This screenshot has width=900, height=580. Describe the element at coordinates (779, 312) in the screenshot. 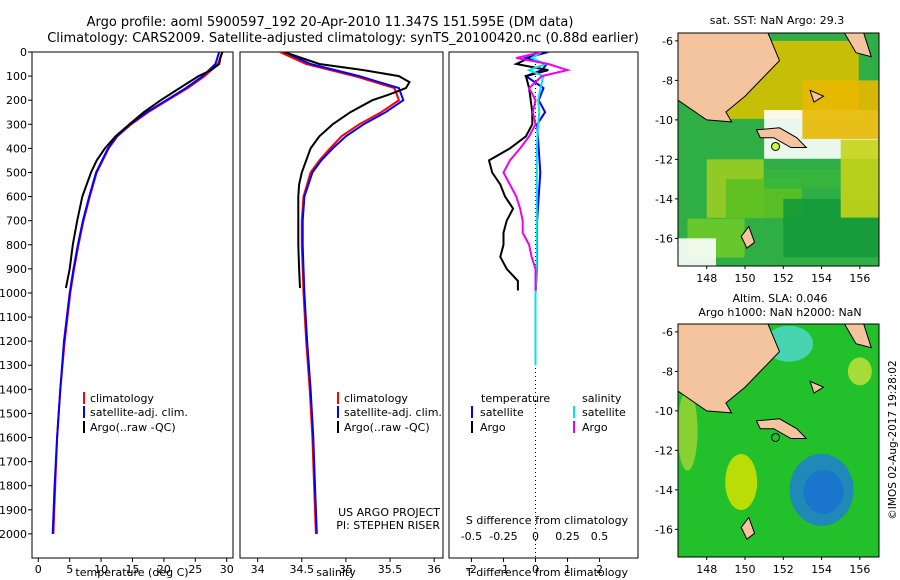

I see `sla-map-title-line2: Argo h1000: NaN h2000: NaN` at that location.